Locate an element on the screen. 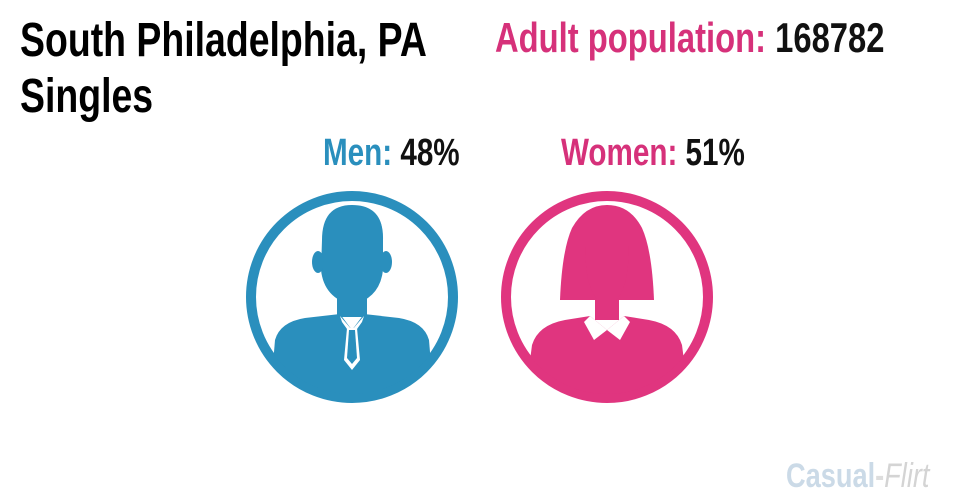 This screenshot has width=960, height=502. logo: Casual-Flirt is located at coordinates (858, 475).